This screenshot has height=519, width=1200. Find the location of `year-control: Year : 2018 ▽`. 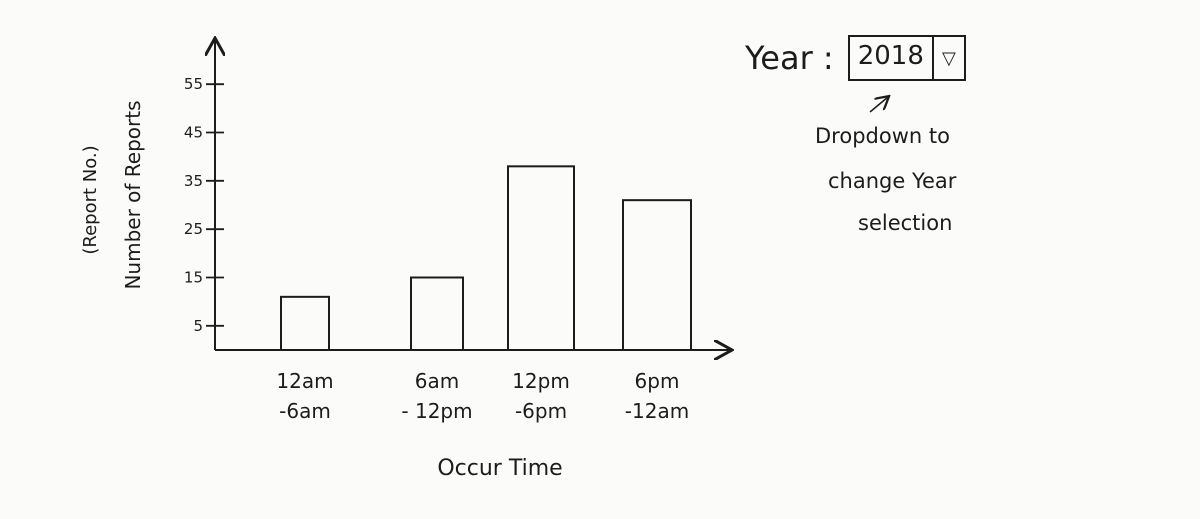

year-control: Year : 2018 ▽ is located at coordinates (855, 58).